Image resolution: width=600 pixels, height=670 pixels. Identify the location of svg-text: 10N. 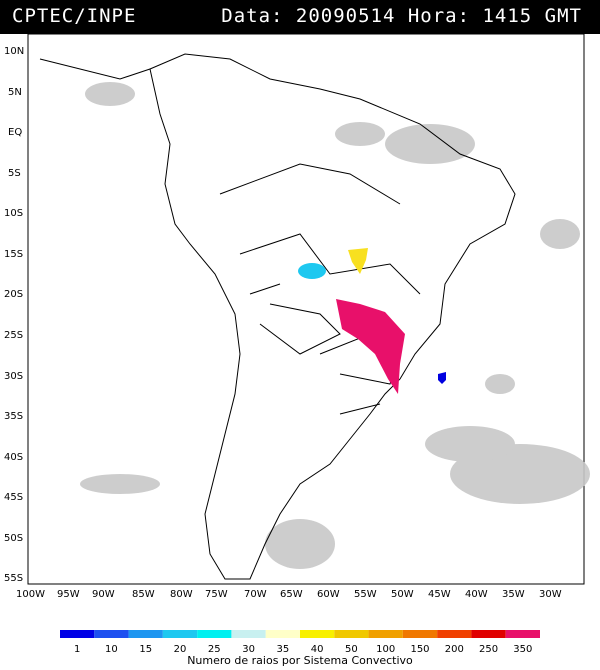
(14, 51).